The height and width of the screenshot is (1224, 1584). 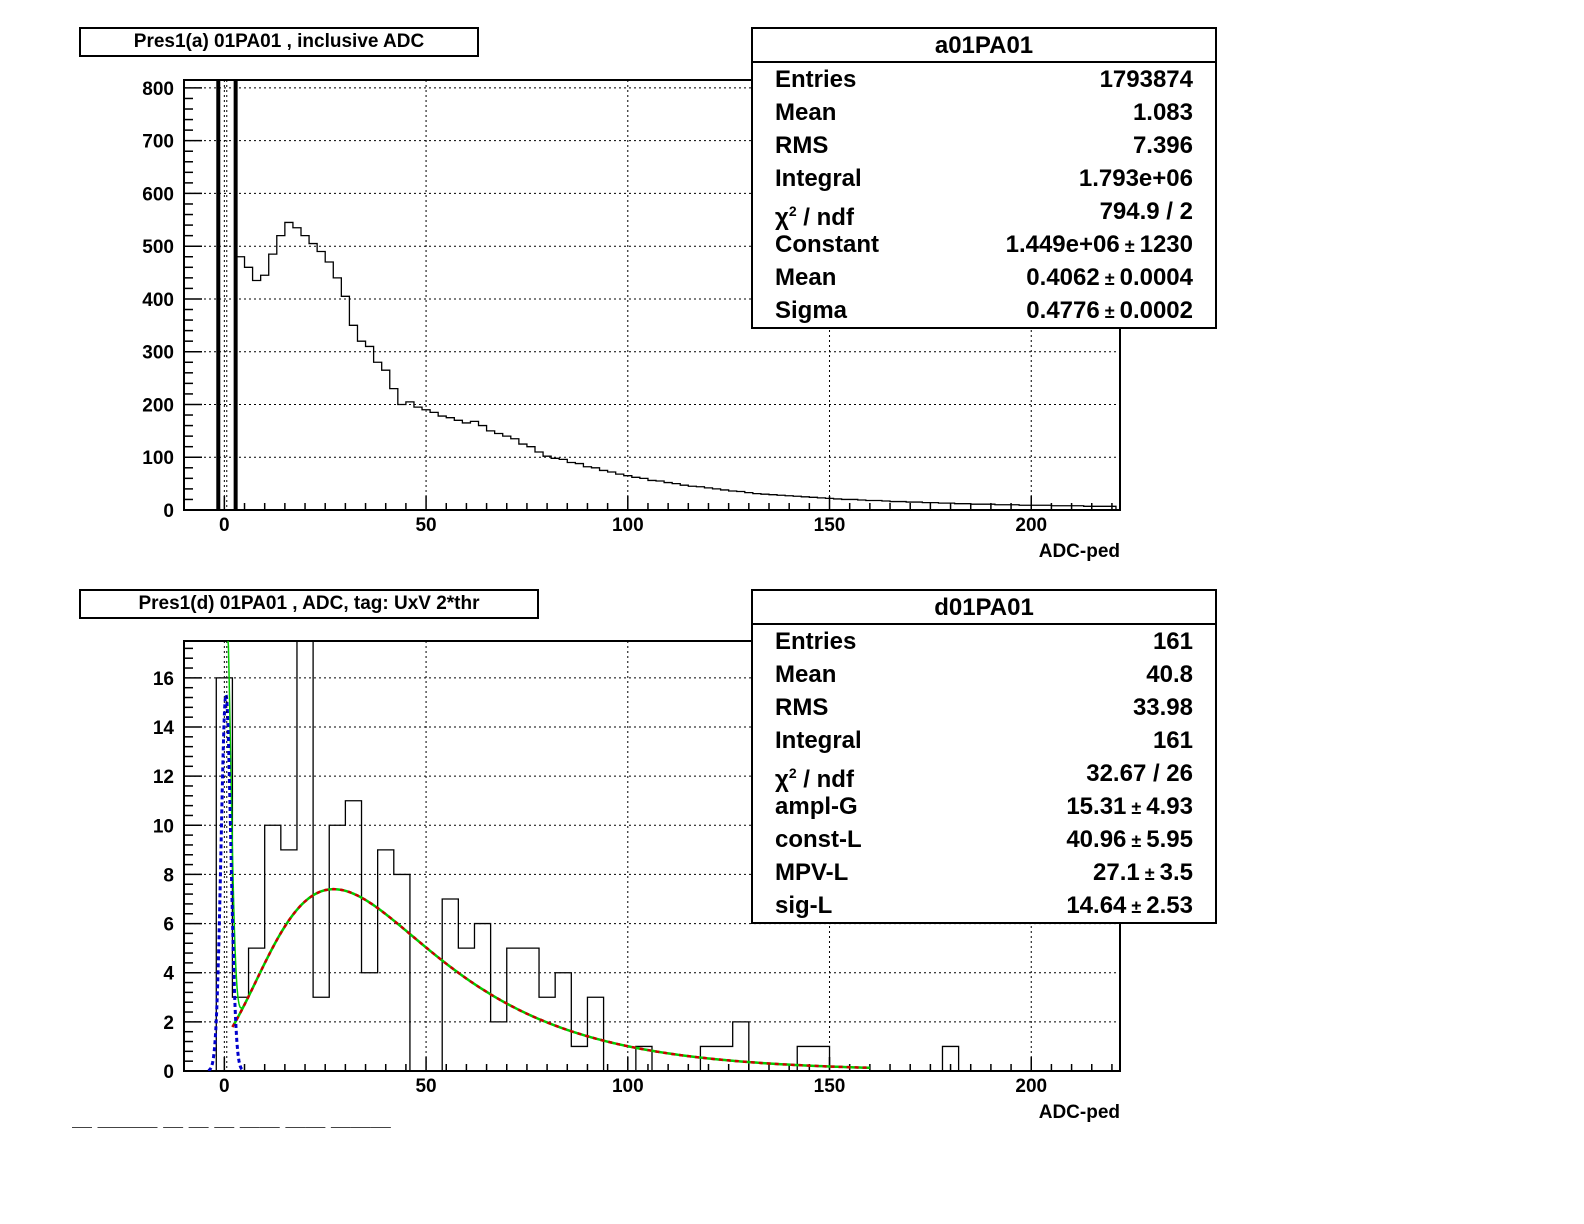 I want to click on stats-error: 1230, so click(x=1166, y=244).